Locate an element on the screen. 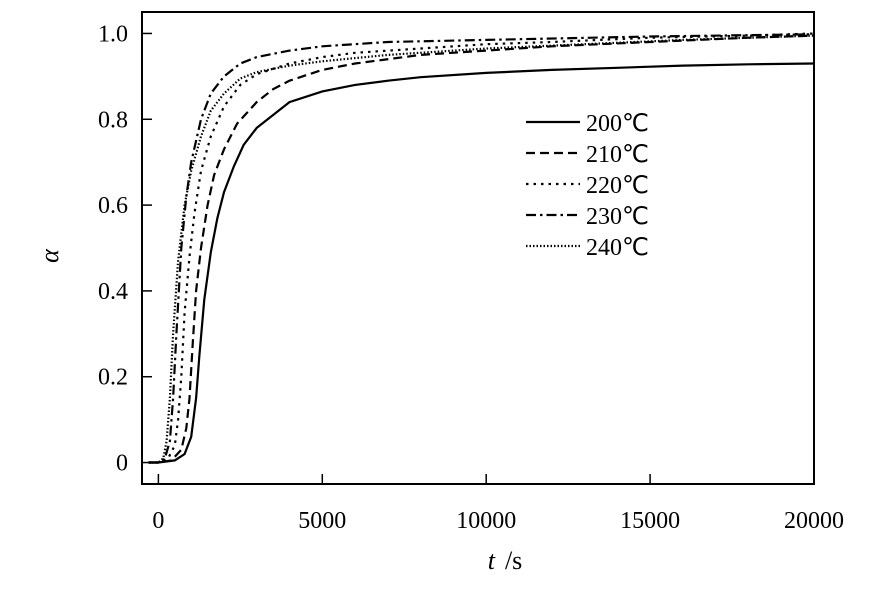 The width and height of the screenshot is (886, 591). y-tick-label: 0 is located at coordinates (122, 464).